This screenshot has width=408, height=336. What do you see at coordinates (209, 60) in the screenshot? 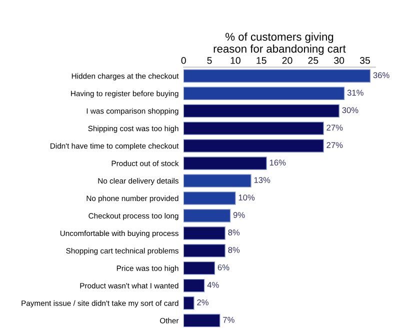
I see `x-tick-label: 5` at bounding box center [209, 60].